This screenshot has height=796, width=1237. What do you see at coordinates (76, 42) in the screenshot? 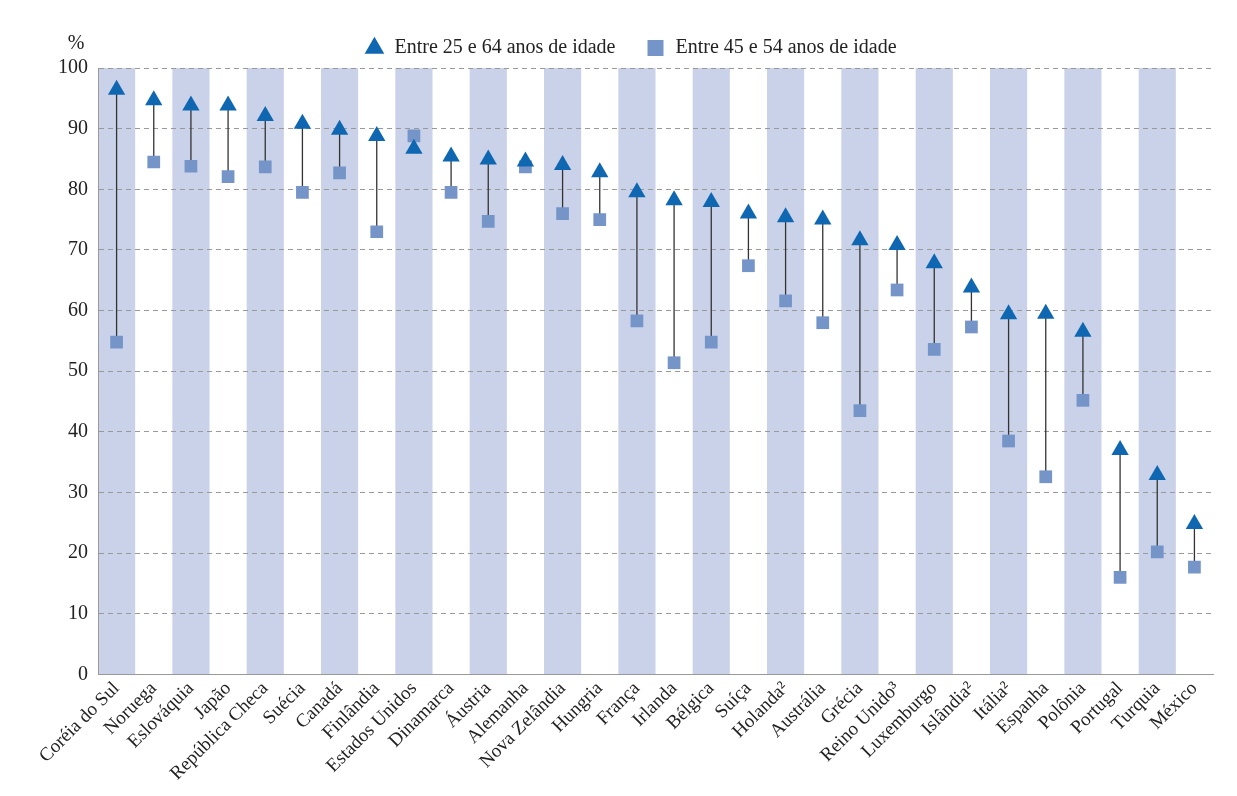
I see `y-axis-title: %` at bounding box center [76, 42].